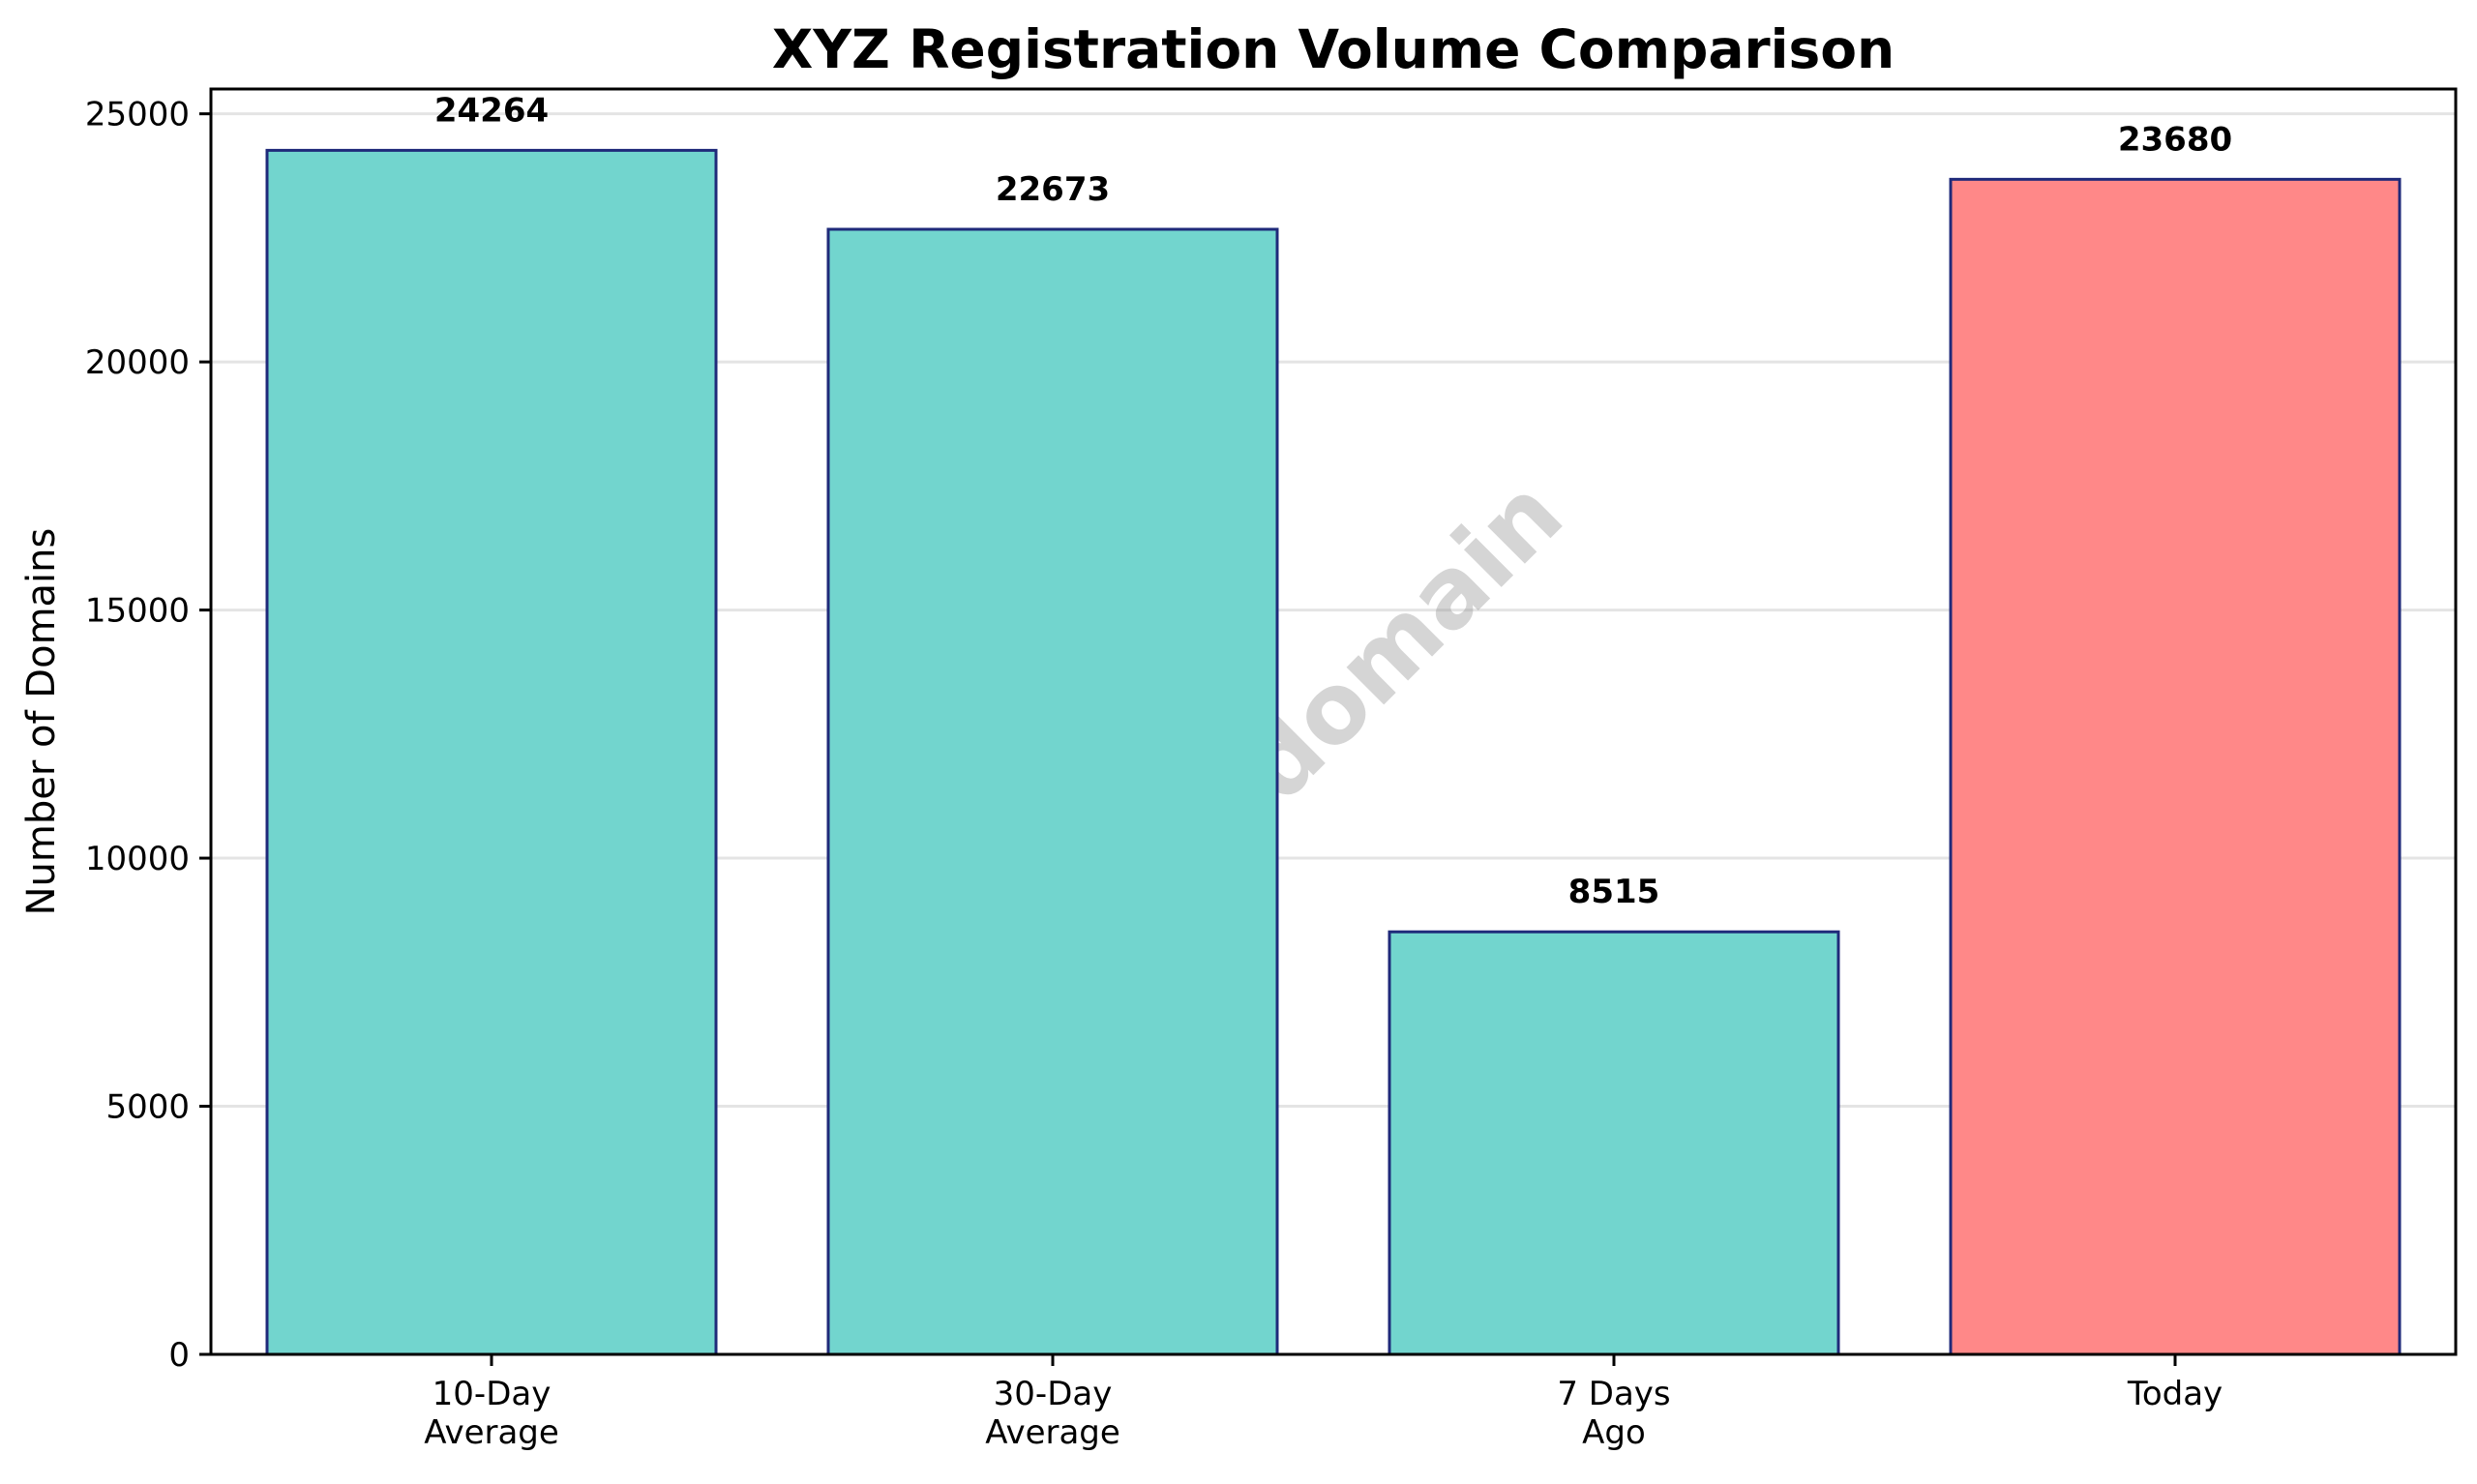 This screenshot has height=1484, width=2477. What do you see at coordinates (41, 722) in the screenshot?
I see `y-axis-label: Number of Domains` at bounding box center [41, 722].